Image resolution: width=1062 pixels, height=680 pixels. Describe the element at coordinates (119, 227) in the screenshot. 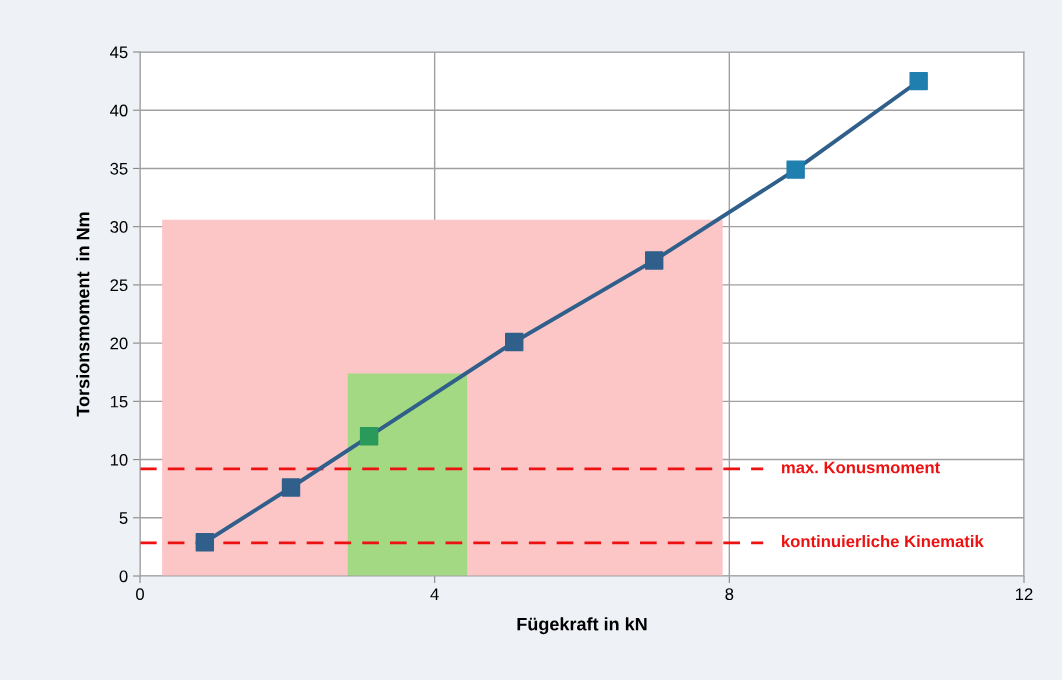

I see `y-tick-label: 30` at that location.